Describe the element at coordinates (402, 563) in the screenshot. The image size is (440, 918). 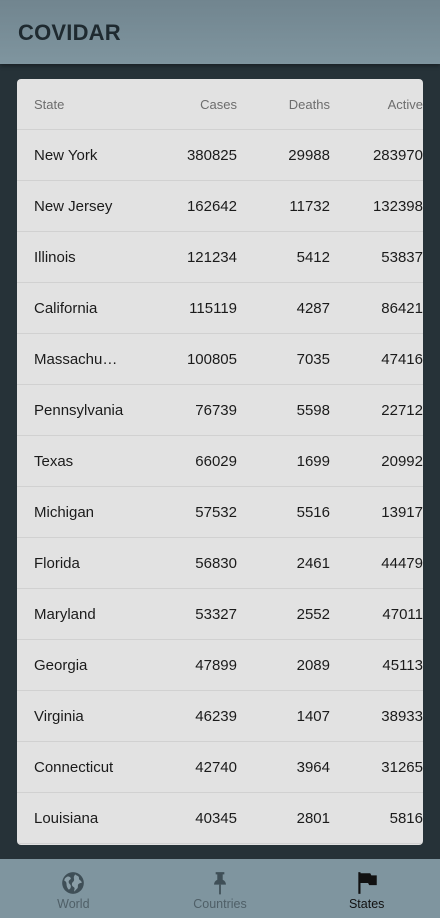
I see `cell-active: 44479` at that location.